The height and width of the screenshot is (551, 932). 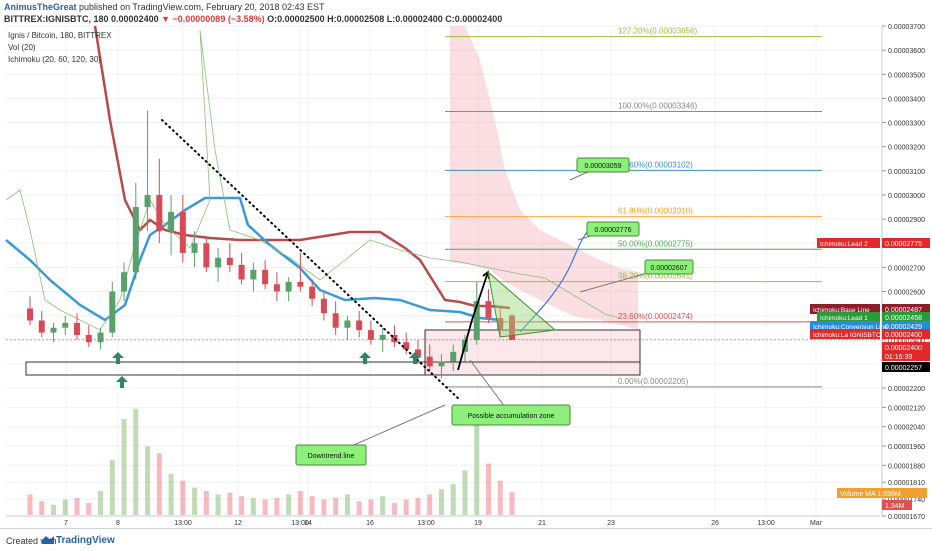 What do you see at coordinates (850, 327) in the screenshot?
I see `price-tag-name: Ichimoku:Conversion Line` at bounding box center [850, 327].